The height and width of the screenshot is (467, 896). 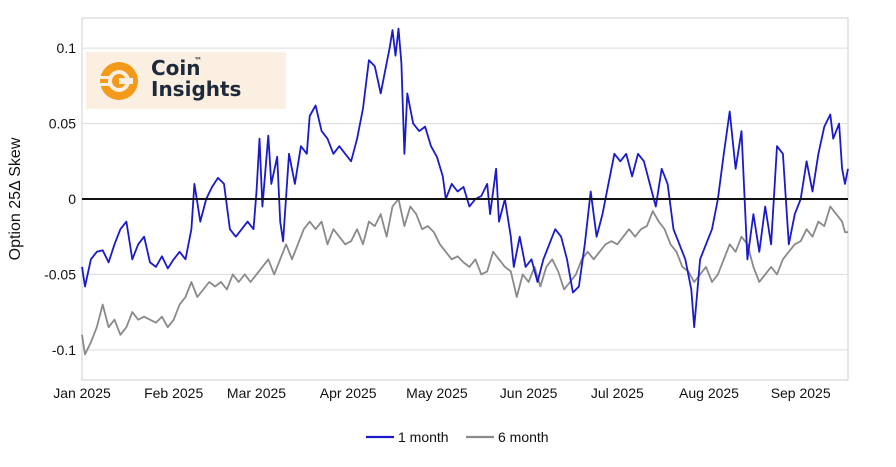 I want to click on y-tick-label: 0, so click(x=72, y=199).